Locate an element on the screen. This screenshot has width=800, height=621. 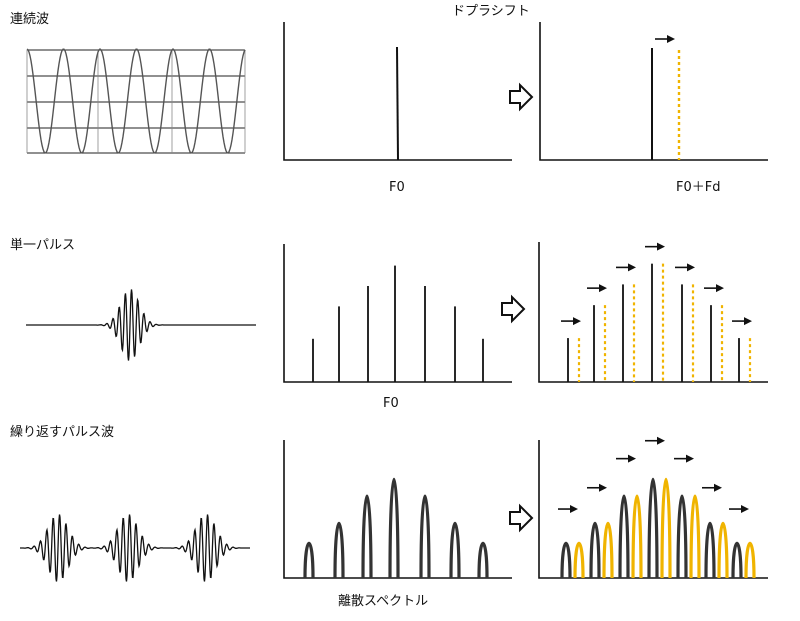
repeated-pulse-shifted-spectrum is located at coordinates (653, 507).